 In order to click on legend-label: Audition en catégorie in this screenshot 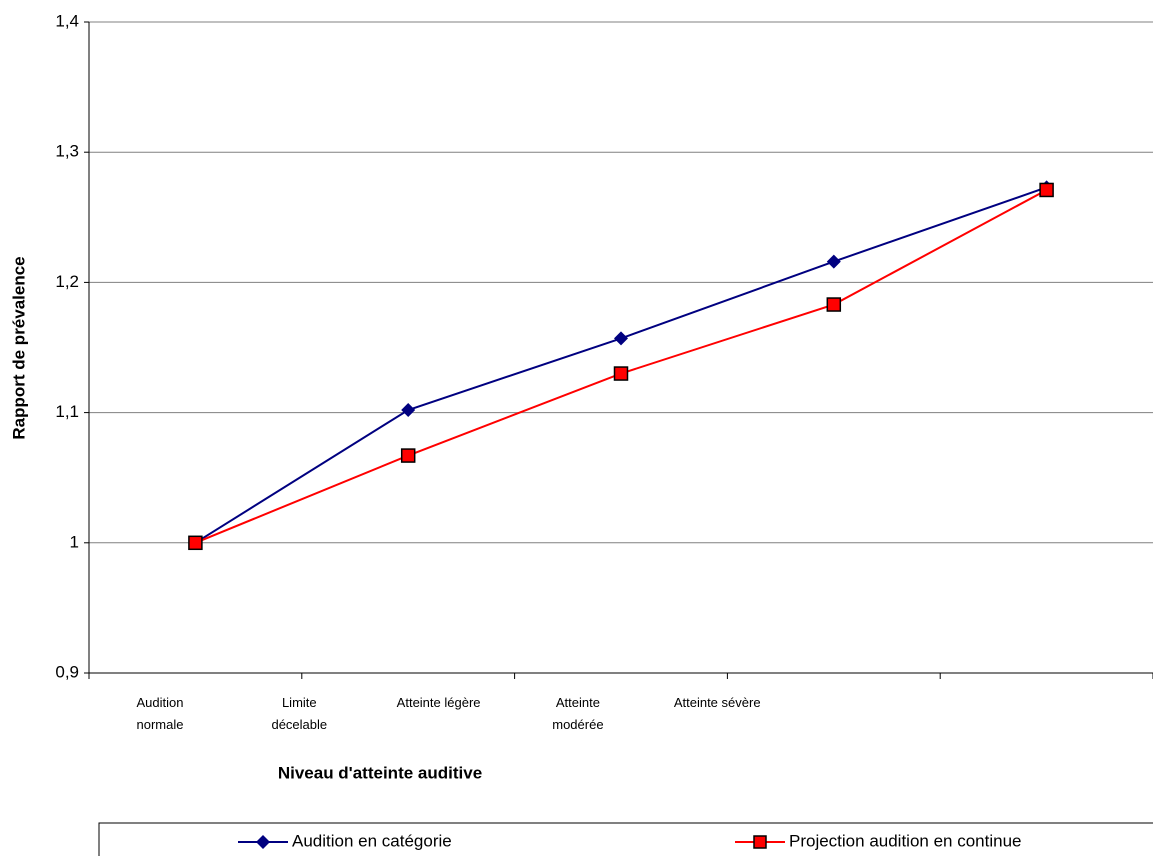, I will do `click(372, 840)`.